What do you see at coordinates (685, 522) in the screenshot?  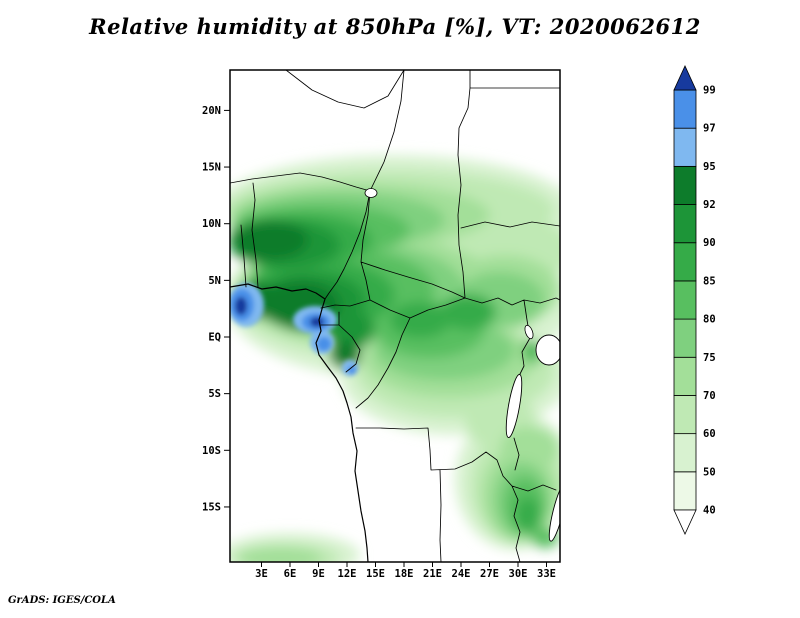 I see `colorbar-bottom-arrow` at bounding box center [685, 522].